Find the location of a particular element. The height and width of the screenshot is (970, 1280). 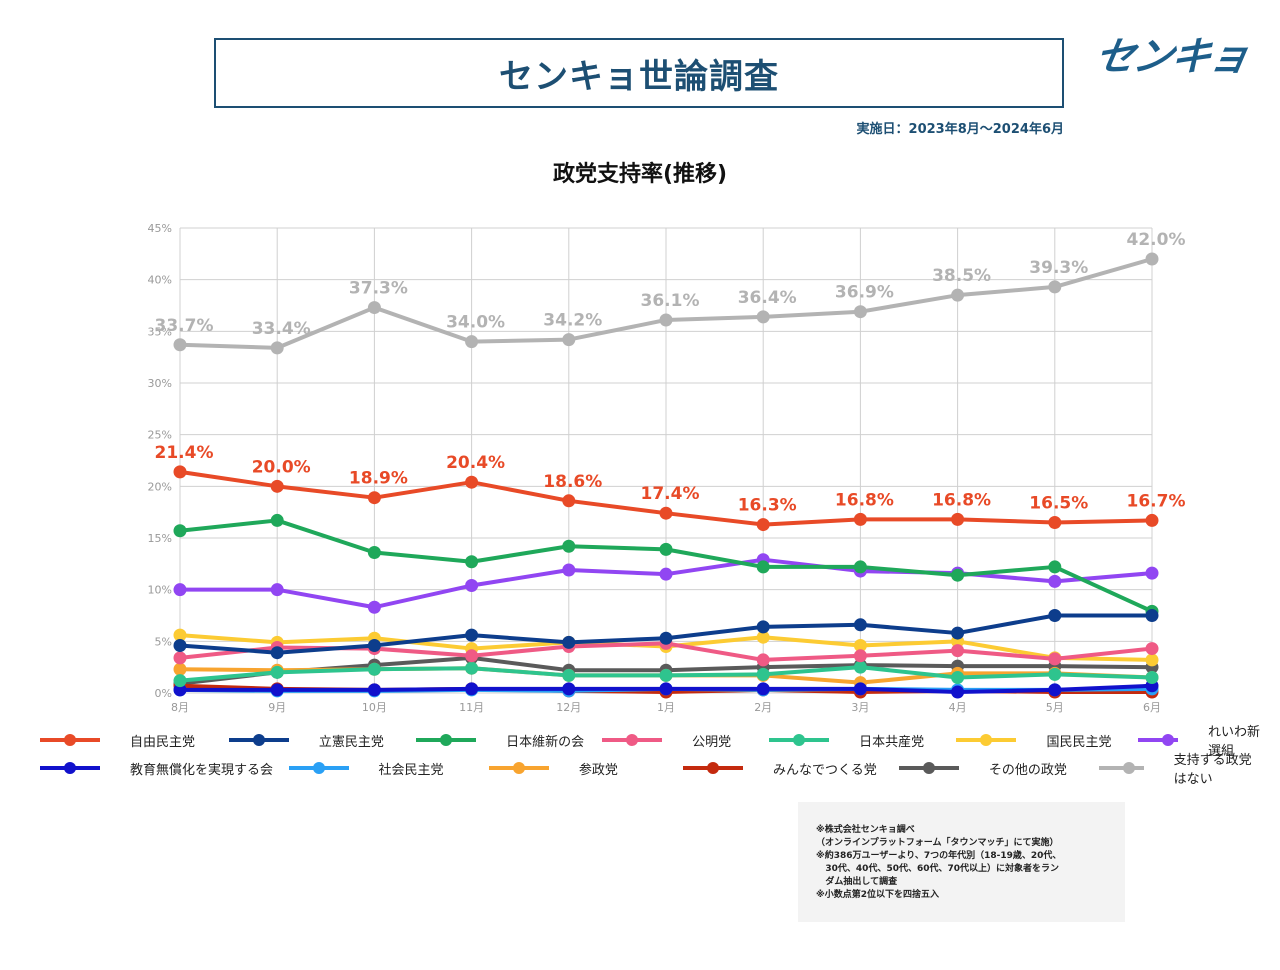

legend-item: 公明党 is located at coordinates (685, 740).